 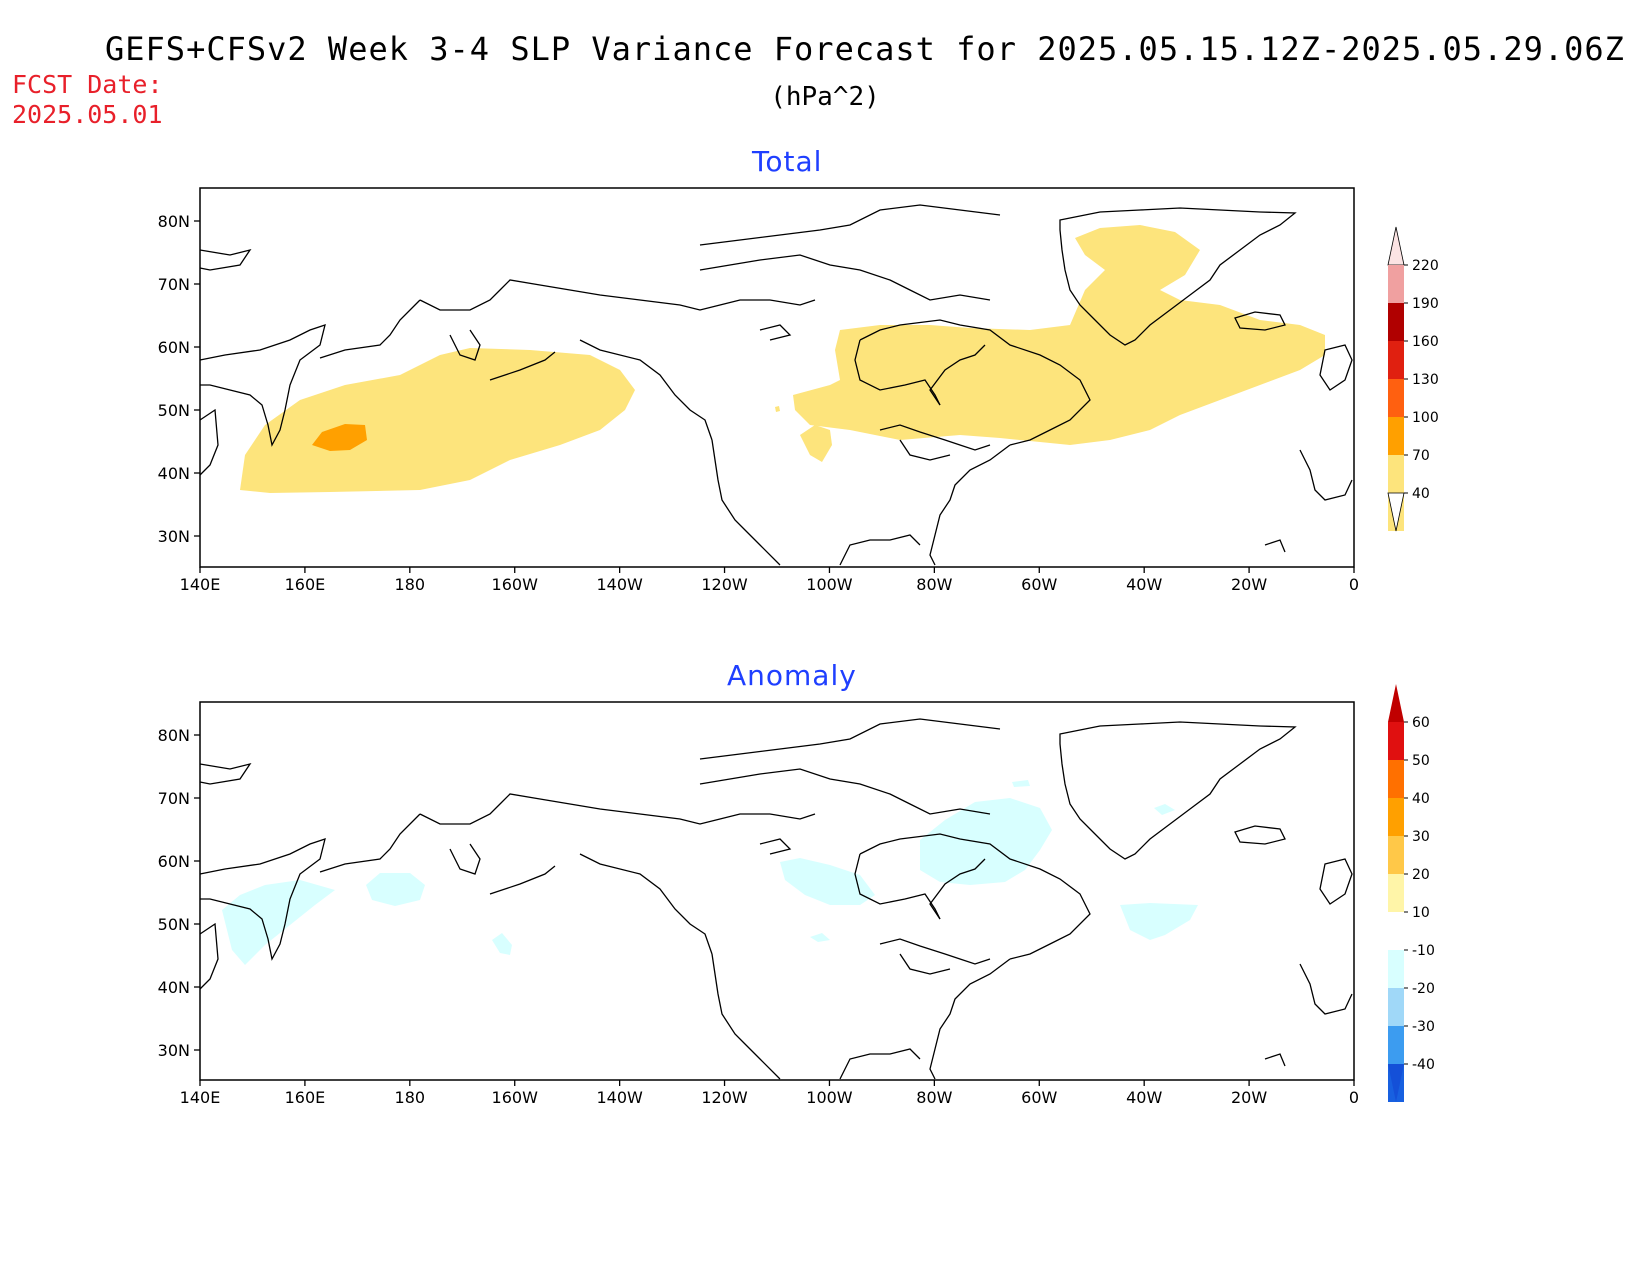 I want to click on panel-title-total: Total, so click(x=787, y=161).